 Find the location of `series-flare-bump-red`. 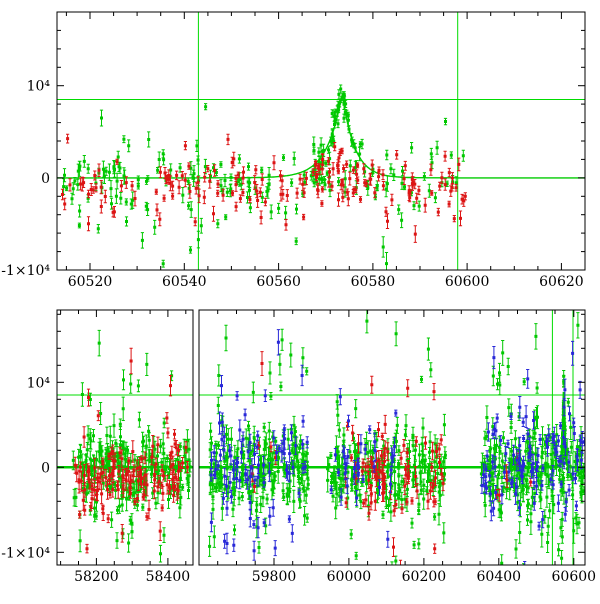

series-flare-bump-red is located at coordinates (348, 163).